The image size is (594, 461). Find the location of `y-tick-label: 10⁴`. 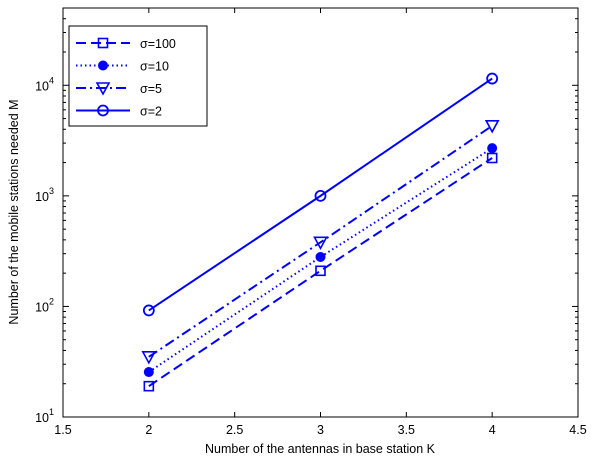

y-tick-label: 10⁴ is located at coordinates (44, 84).